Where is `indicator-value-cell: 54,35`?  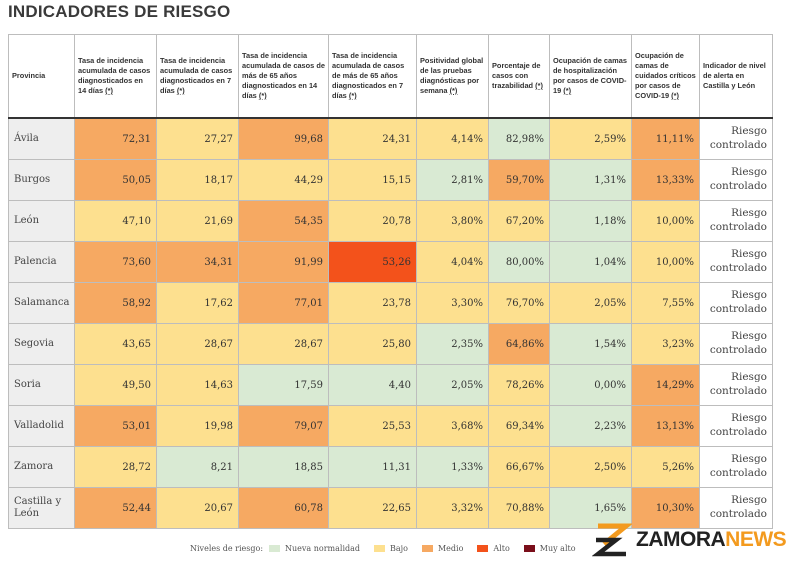
indicator-value-cell: 54,35 is located at coordinates (283, 221).